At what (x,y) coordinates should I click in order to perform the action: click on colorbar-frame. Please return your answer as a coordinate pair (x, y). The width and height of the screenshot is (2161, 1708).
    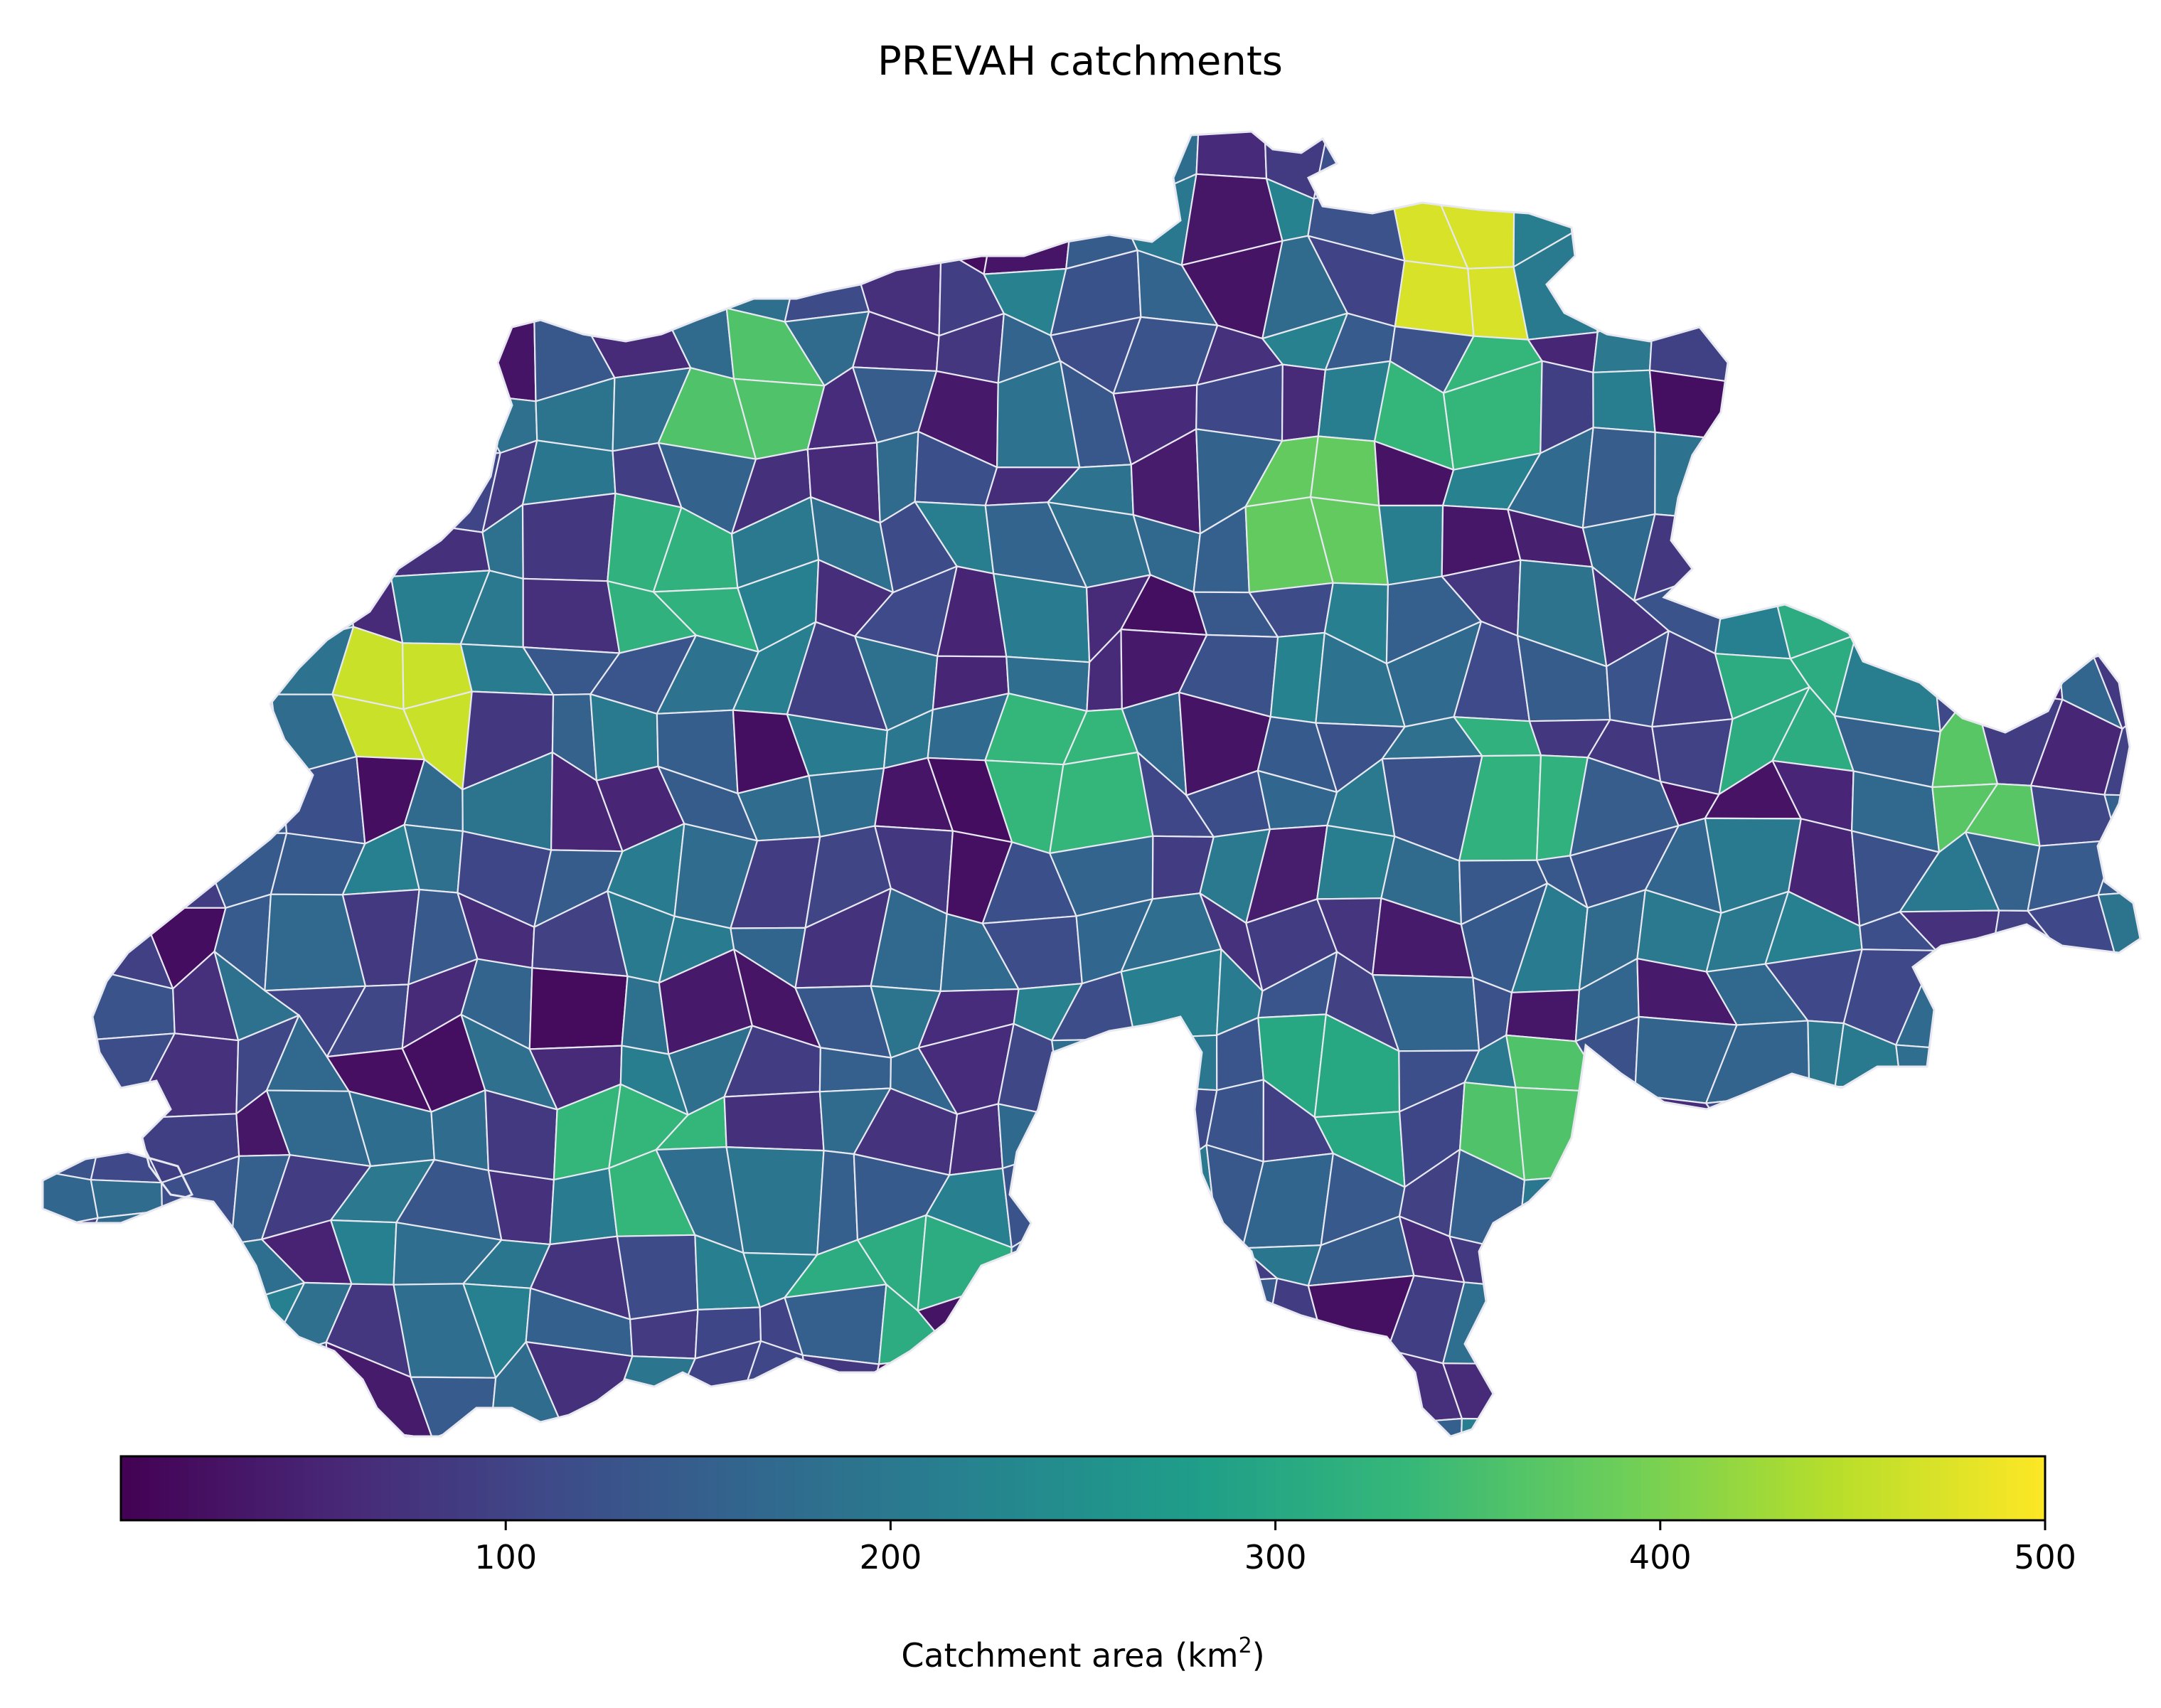
    Looking at the image, I should click on (1083, 1488).